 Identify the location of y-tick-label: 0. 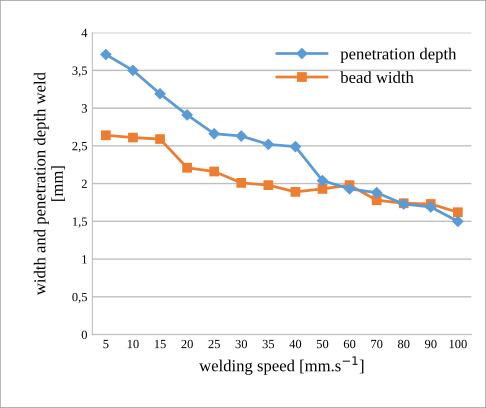
(84, 335).